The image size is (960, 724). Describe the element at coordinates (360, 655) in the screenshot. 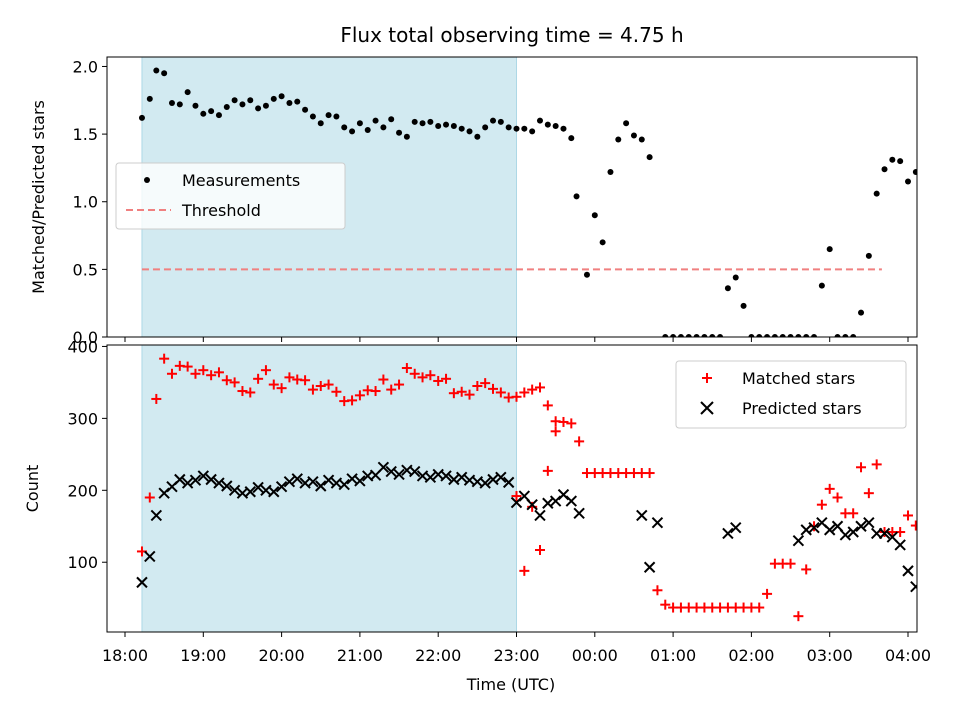

I see `x-tick-label: 21:00` at that location.